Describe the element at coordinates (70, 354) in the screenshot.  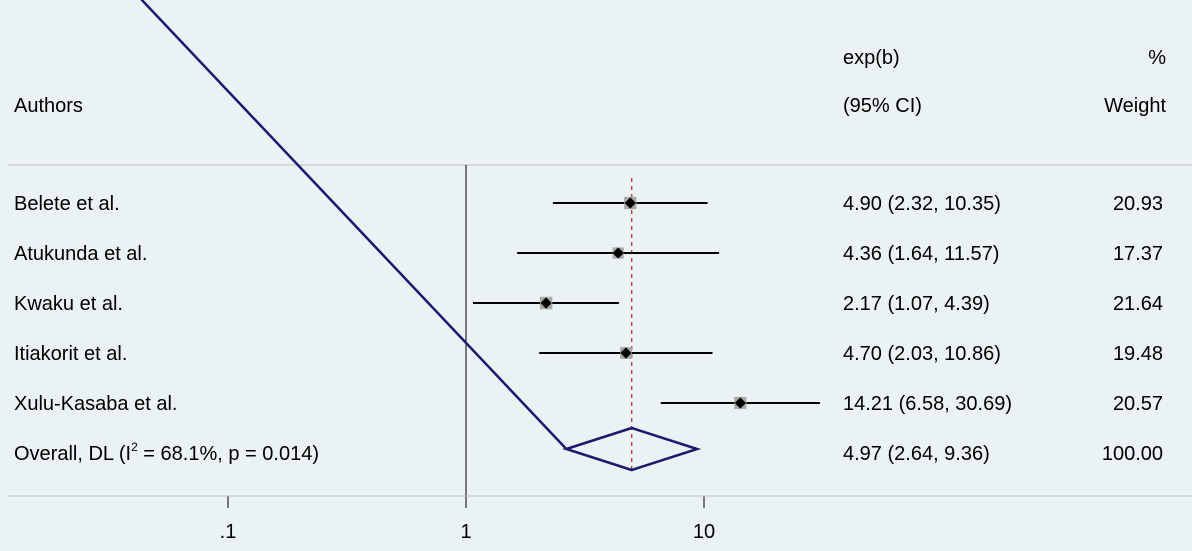
I see `study-label: Itiakorit et al.` at that location.